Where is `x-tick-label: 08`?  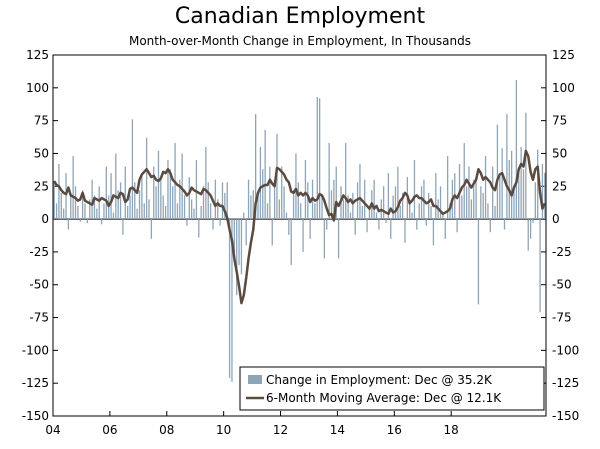
x-tick-label: 08 is located at coordinates (166, 430).